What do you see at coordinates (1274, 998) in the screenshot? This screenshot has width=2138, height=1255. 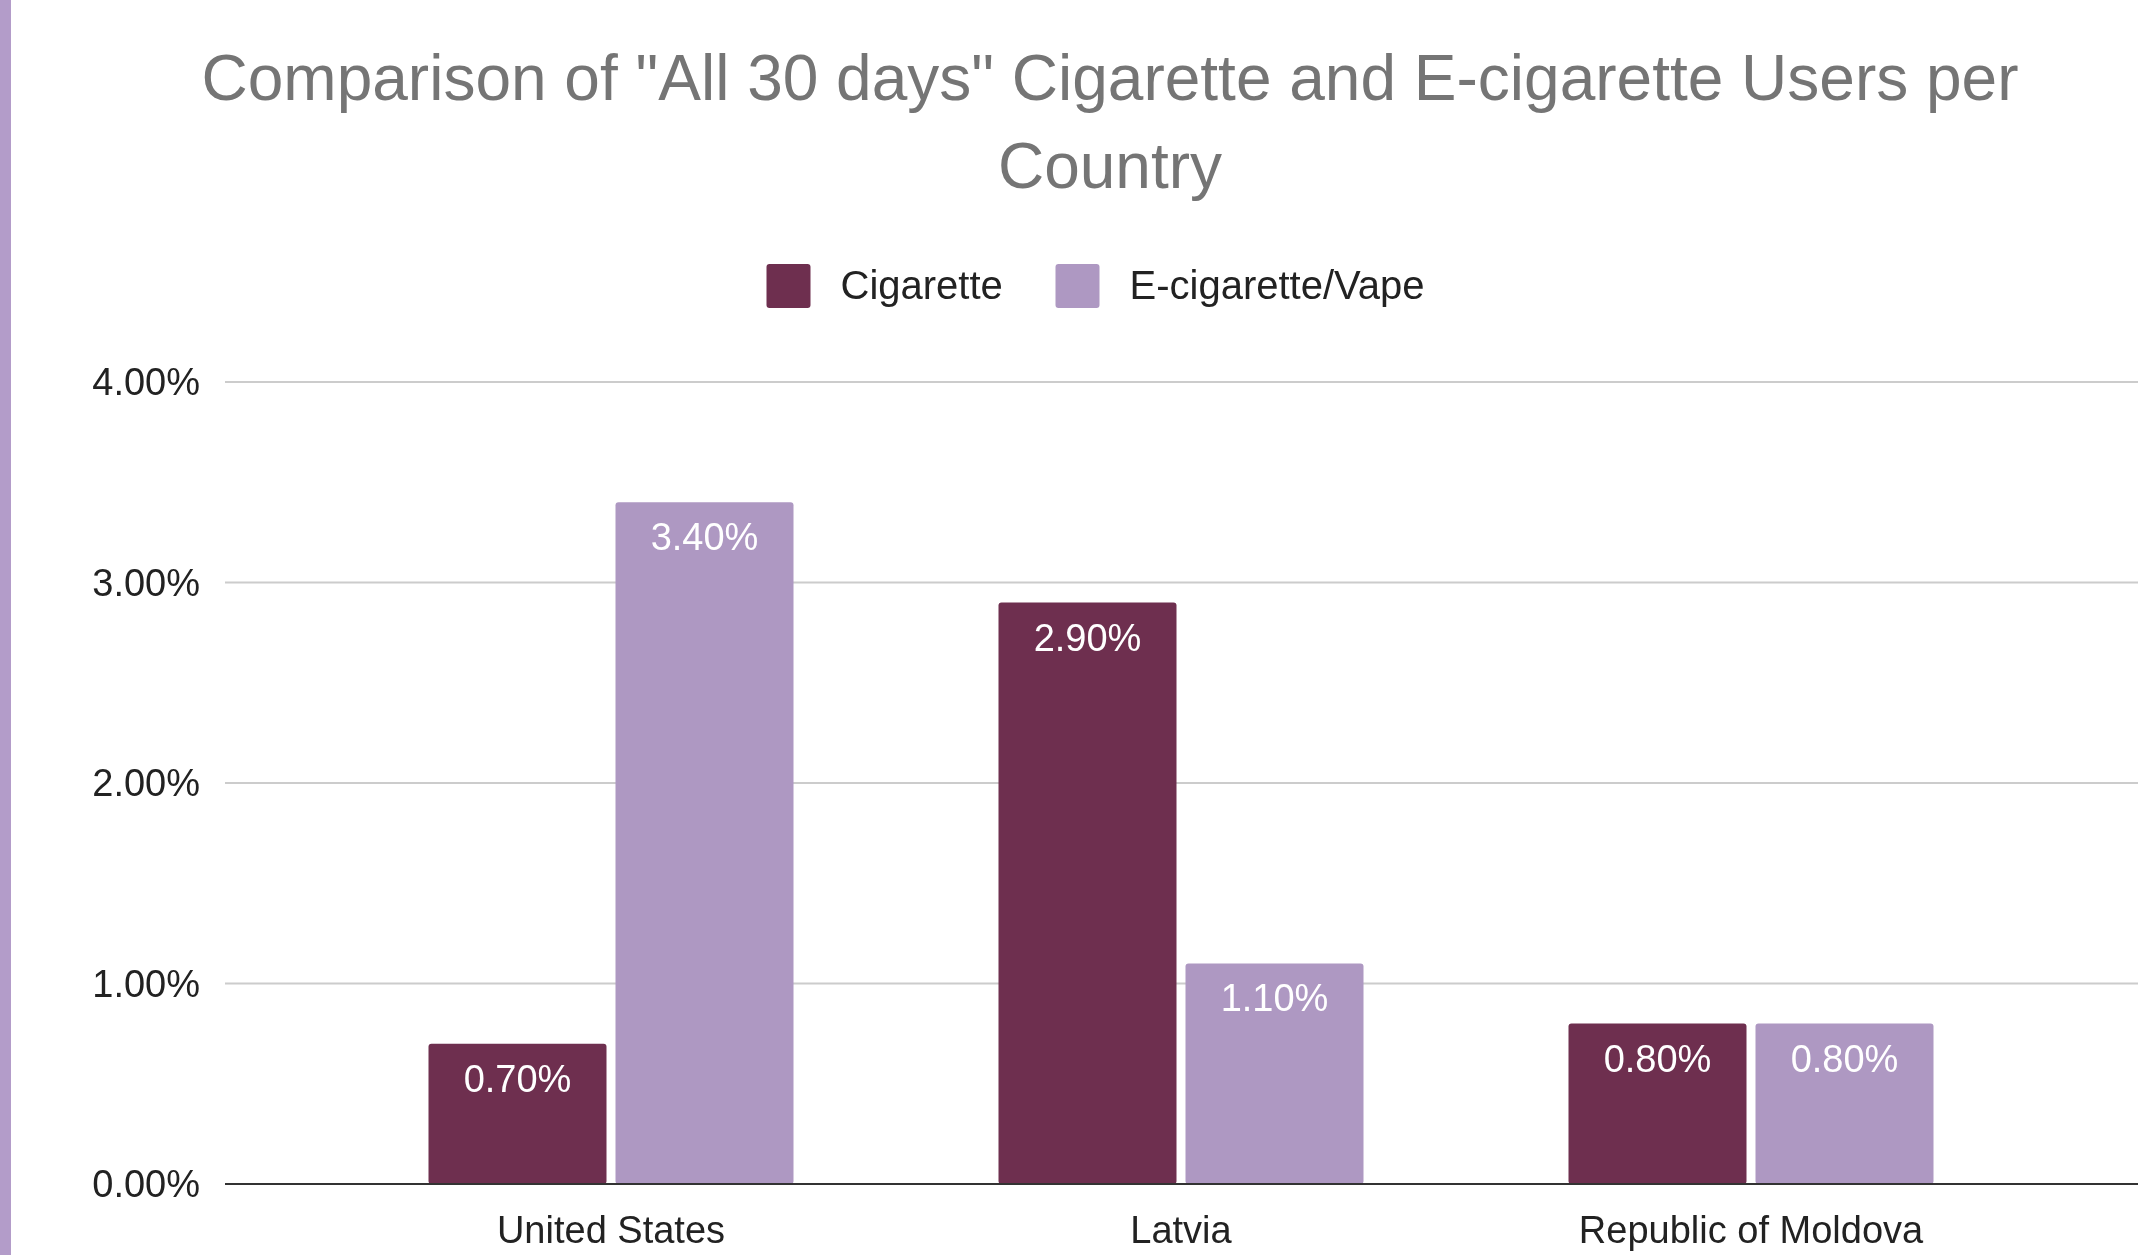 I see `text: 1.10%` at bounding box center [1274, 998].